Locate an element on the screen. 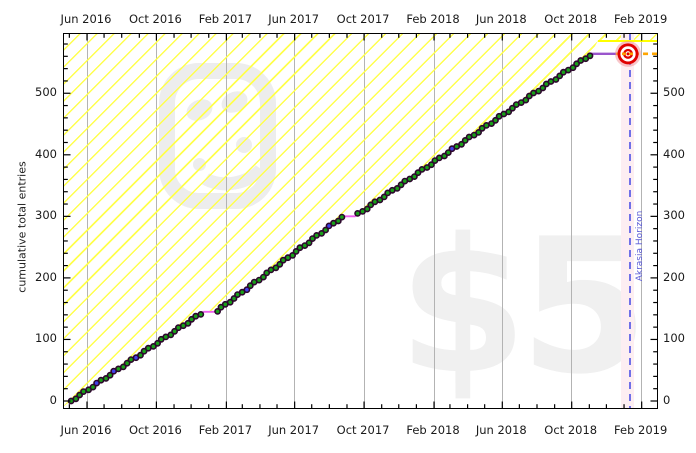 This screenshot has height=453, width=696. gridline-oct-2018 is located at coordinates (572, 221).